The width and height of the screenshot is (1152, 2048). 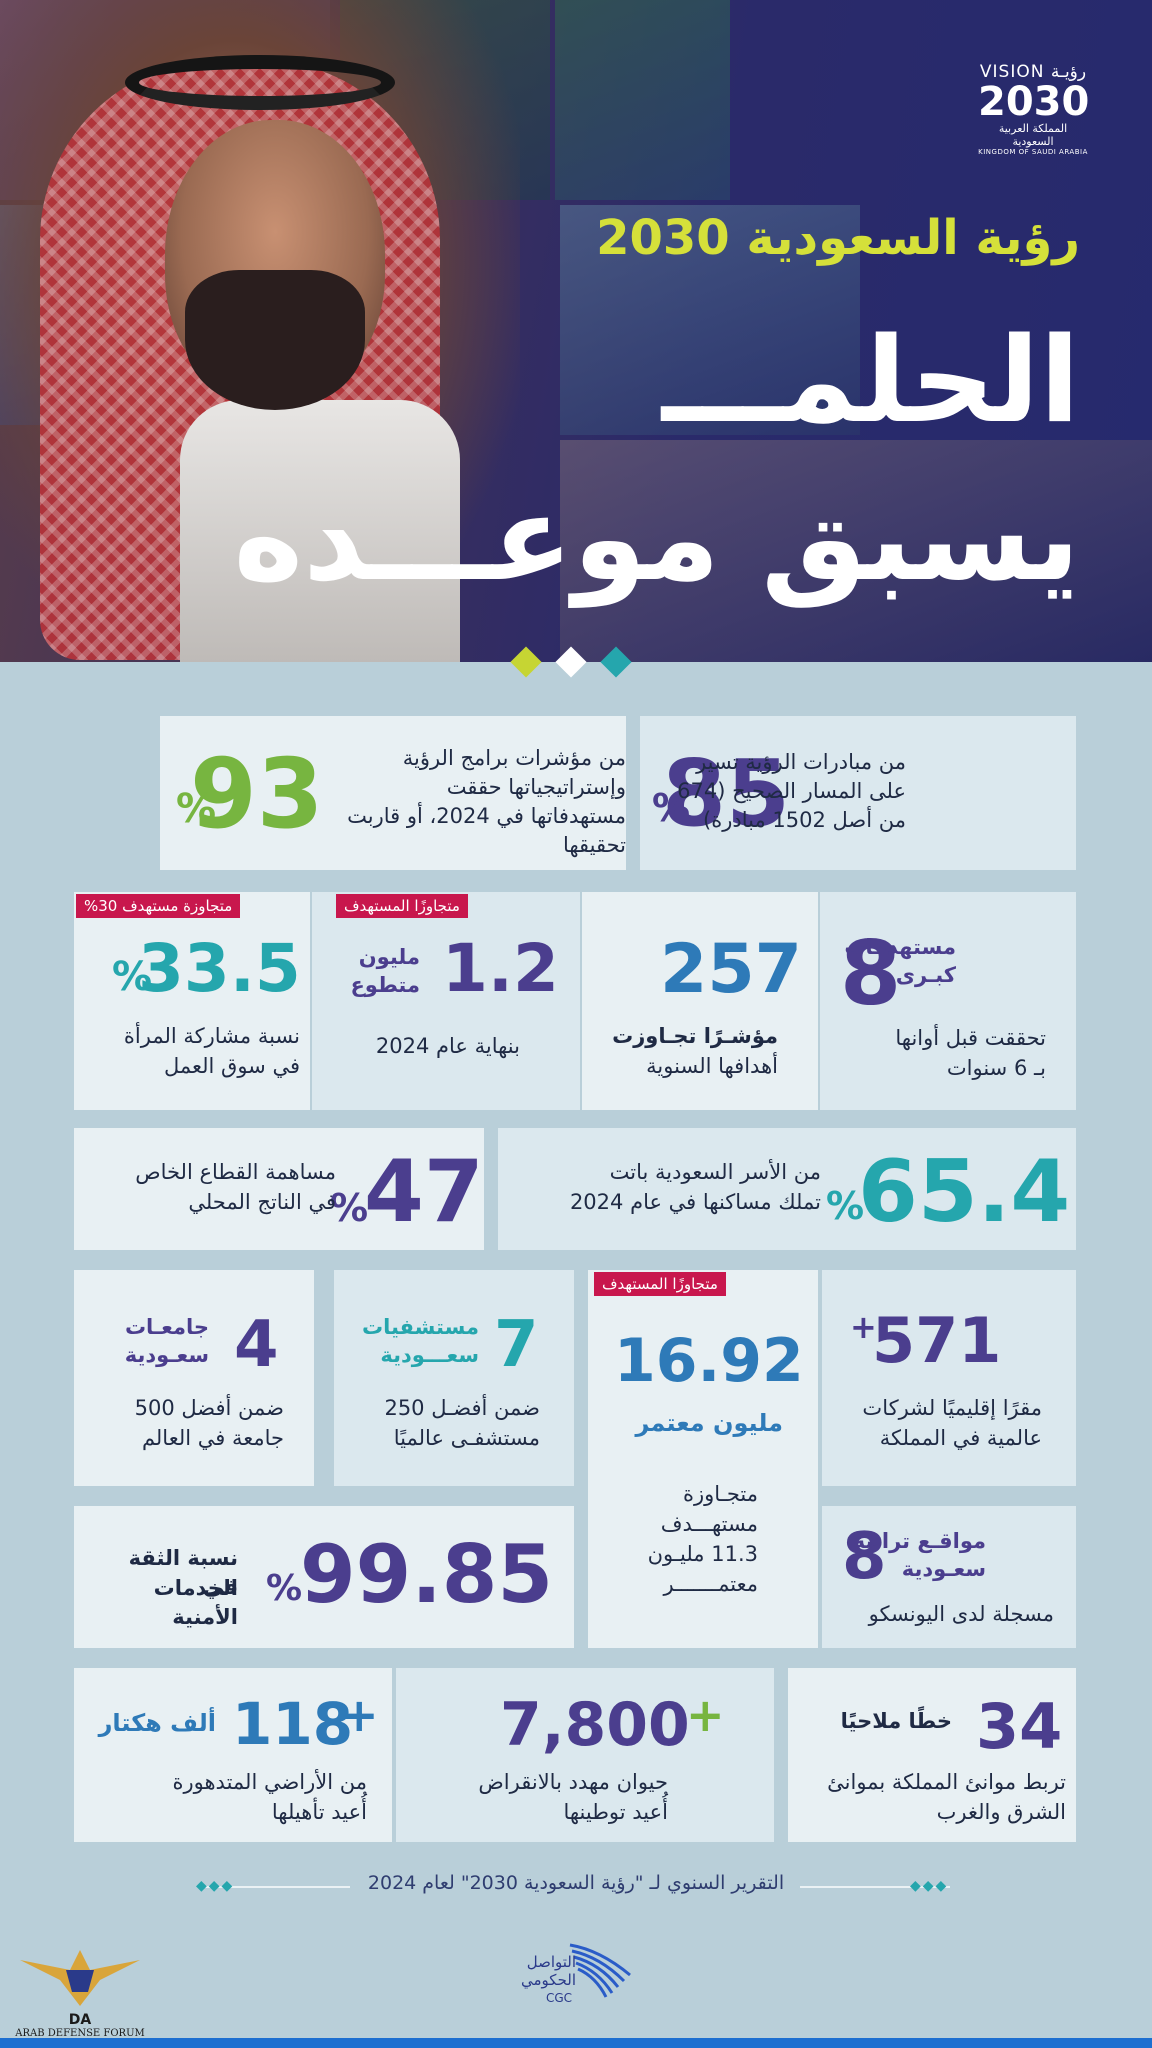 I want to click on stat-text: مسجلة لدى اليونسكو, so click(x=961, y=1614).